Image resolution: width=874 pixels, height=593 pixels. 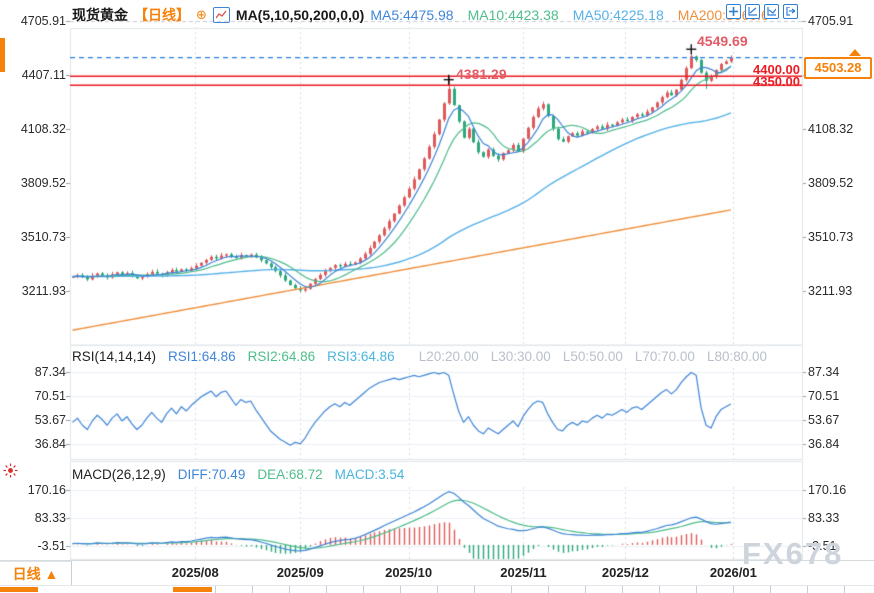 I want to click on rsi-level: L50:50.00, so click(x=592, y=356).